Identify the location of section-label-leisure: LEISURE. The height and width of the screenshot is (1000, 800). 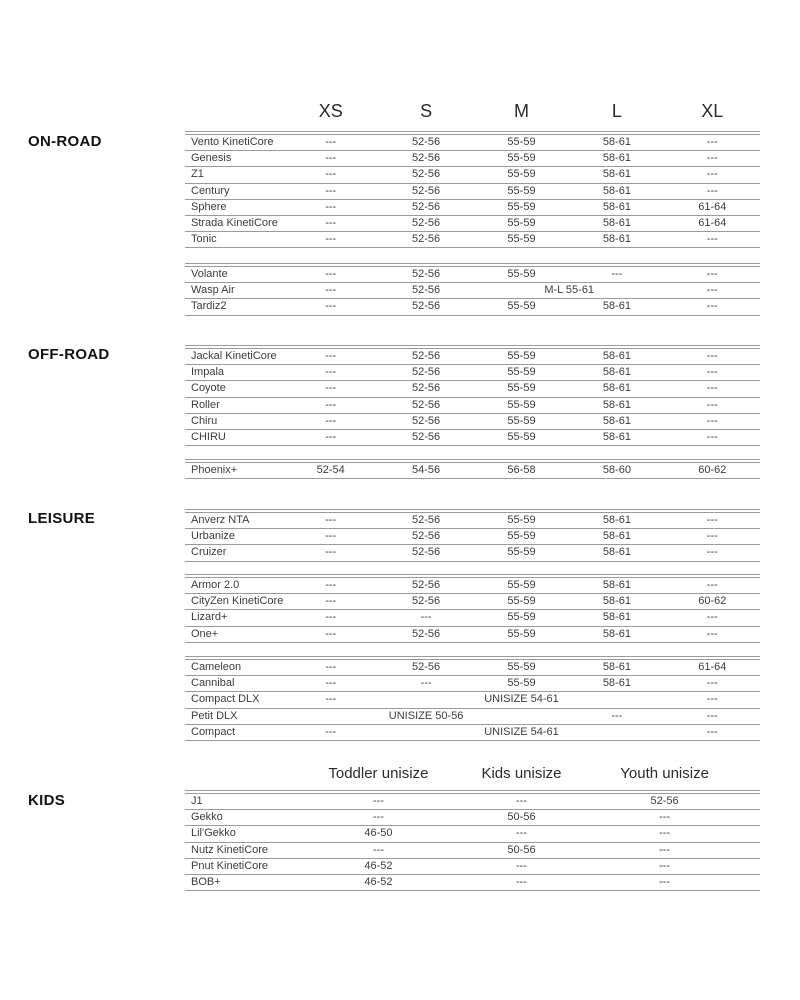
(62, 518).